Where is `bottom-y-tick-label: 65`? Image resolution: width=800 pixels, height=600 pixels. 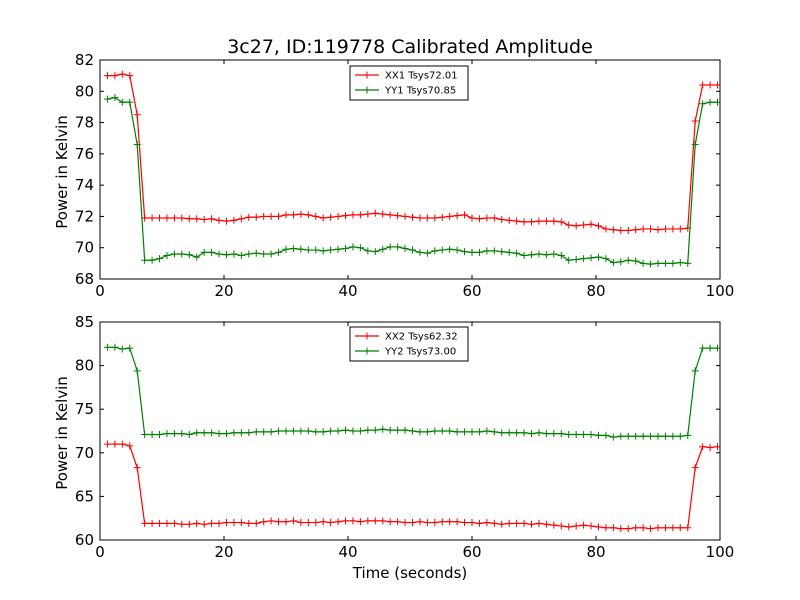 bottom-y-tick-label: 65 is located at coordinates (84, 496).